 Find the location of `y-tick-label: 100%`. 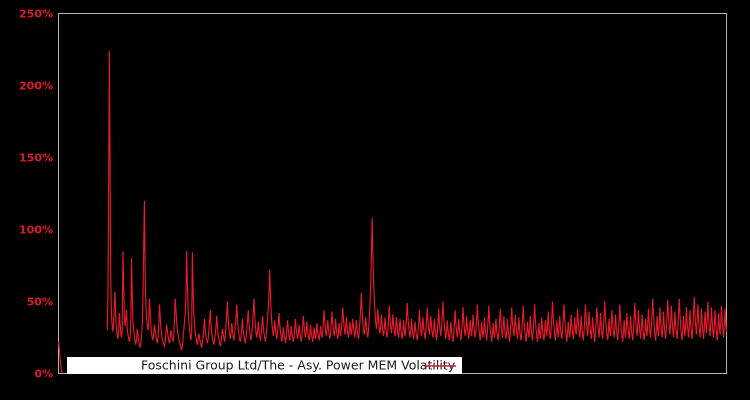

y-tick-label: 100% is located at coordinates (36, 230).